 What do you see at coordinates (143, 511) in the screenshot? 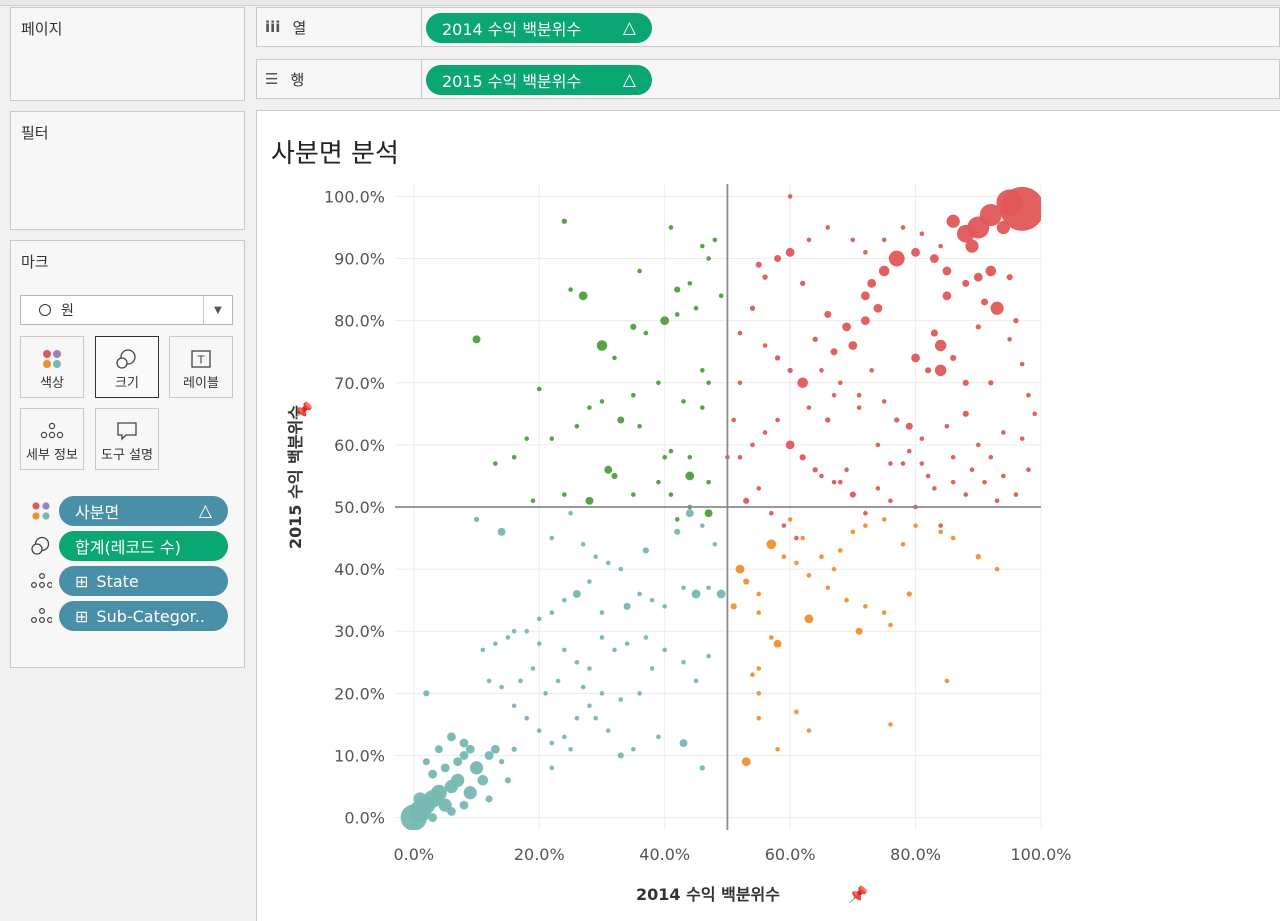
I see `quadrant-color-pill: 사분면 △` at bounding box center [143, 511].